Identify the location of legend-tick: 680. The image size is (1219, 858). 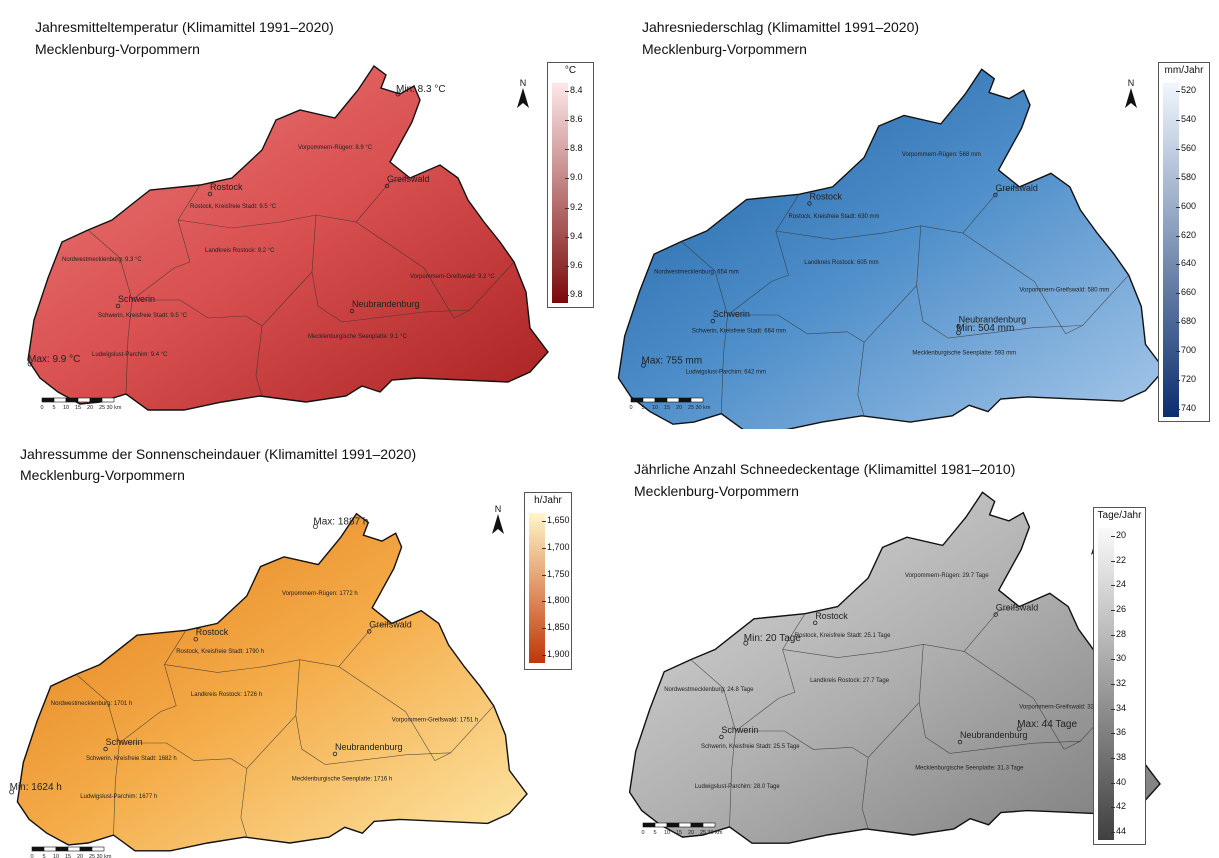
(1186, 321).